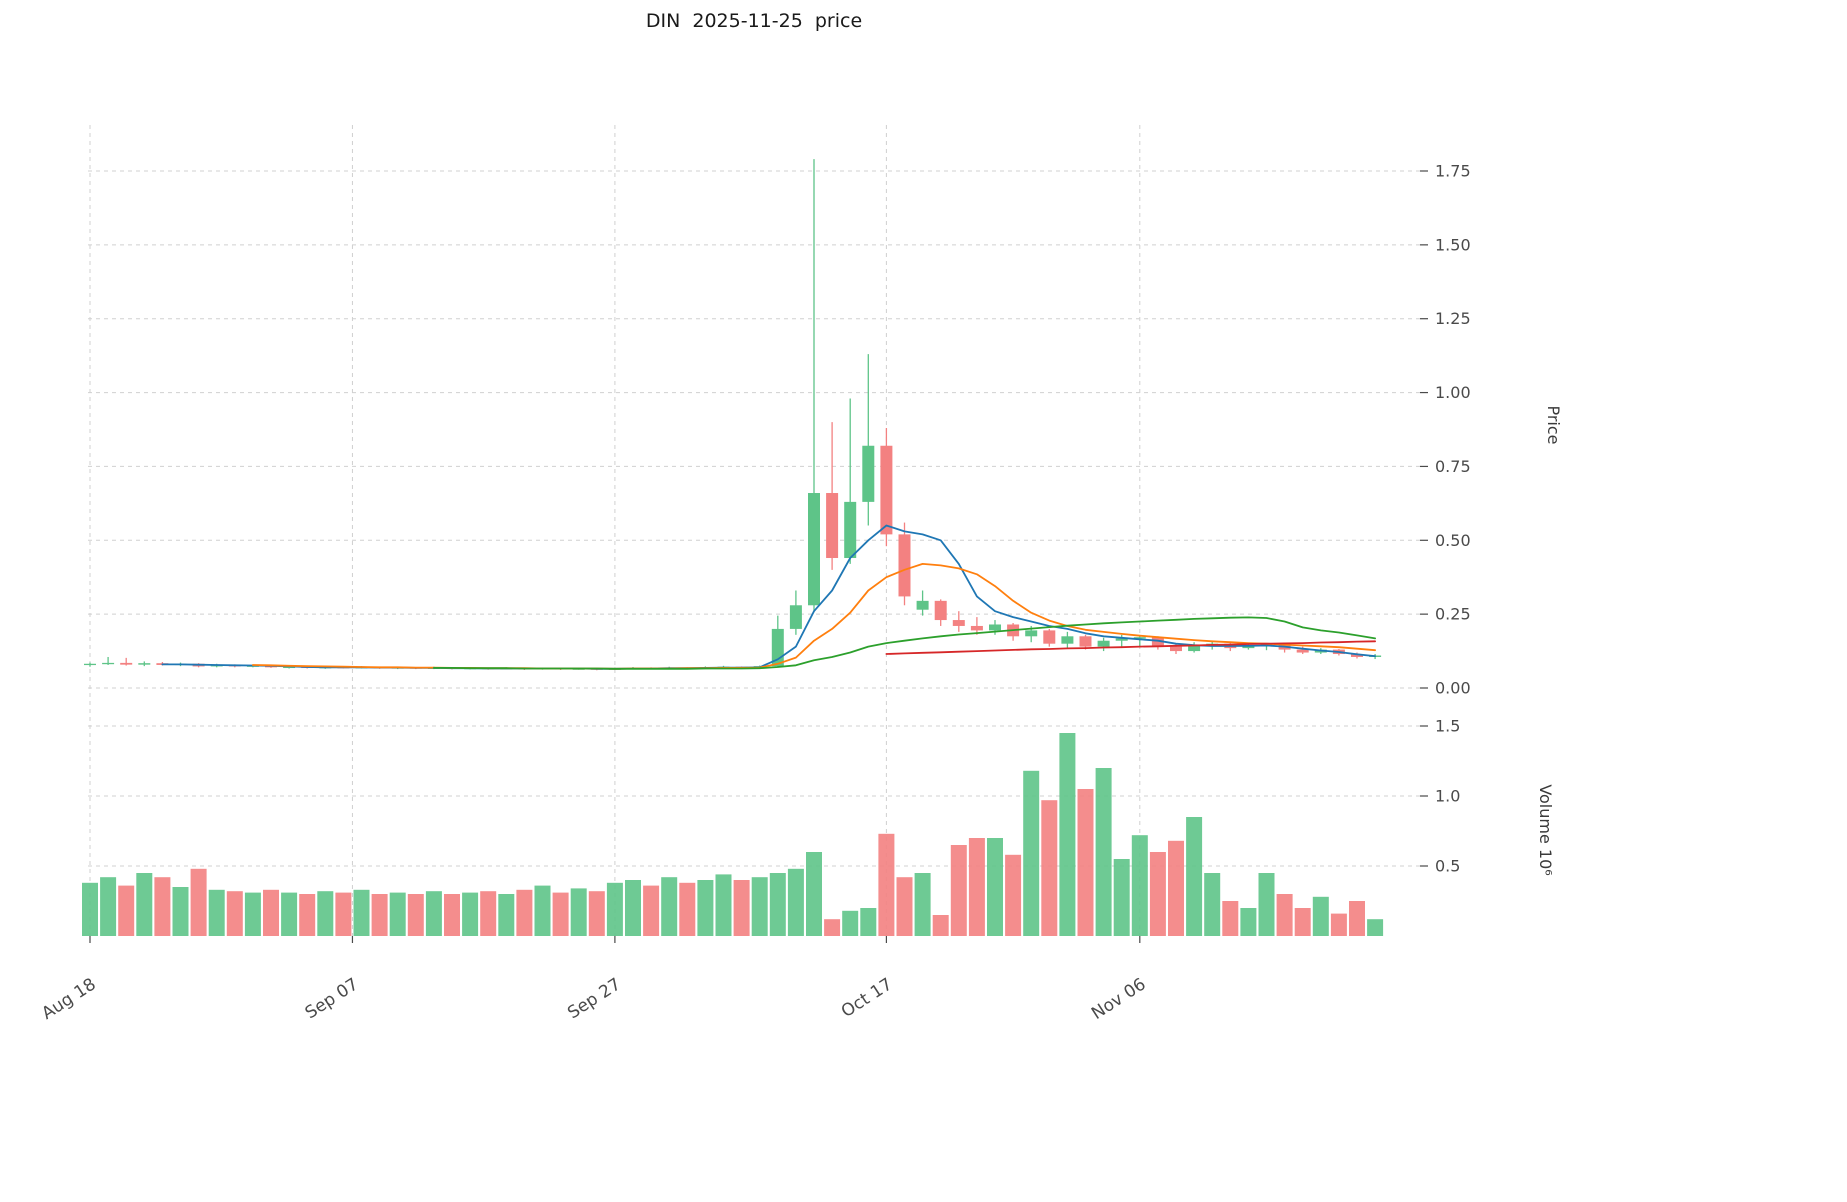  I want to click on price-tick-label: 0.25, so click(1453, 614).